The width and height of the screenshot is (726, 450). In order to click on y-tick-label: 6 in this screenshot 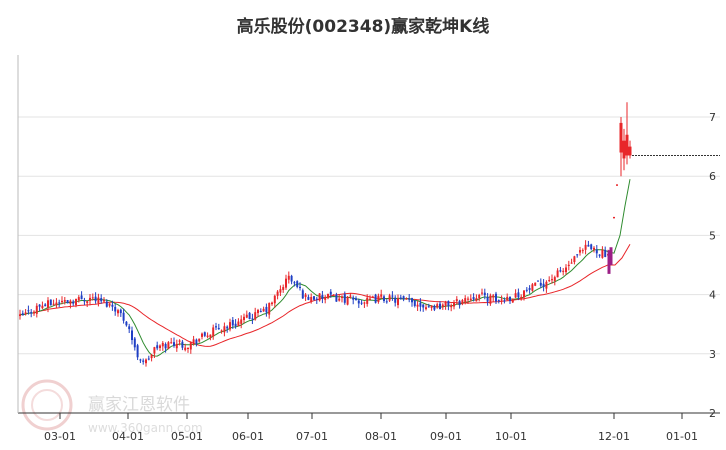, I will do `click(712, 176)`.